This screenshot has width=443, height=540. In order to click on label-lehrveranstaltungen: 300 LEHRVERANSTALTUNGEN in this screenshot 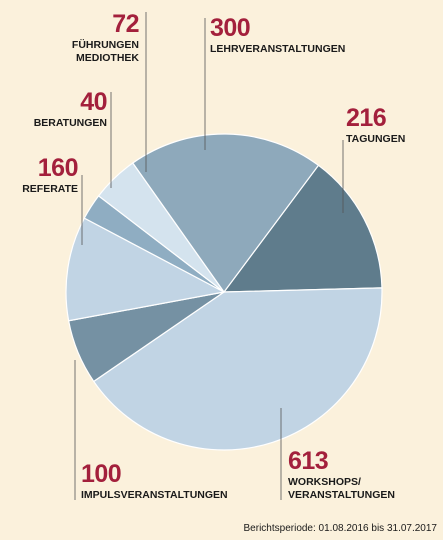, I will do `click(277, 36)`.